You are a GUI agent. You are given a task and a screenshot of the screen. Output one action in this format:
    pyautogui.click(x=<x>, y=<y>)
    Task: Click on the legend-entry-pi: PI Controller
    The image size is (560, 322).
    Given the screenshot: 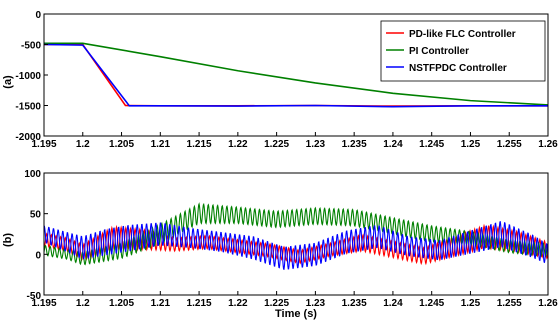 What is the action you would take?
    pyautogui.click(x=439, y=51)
    